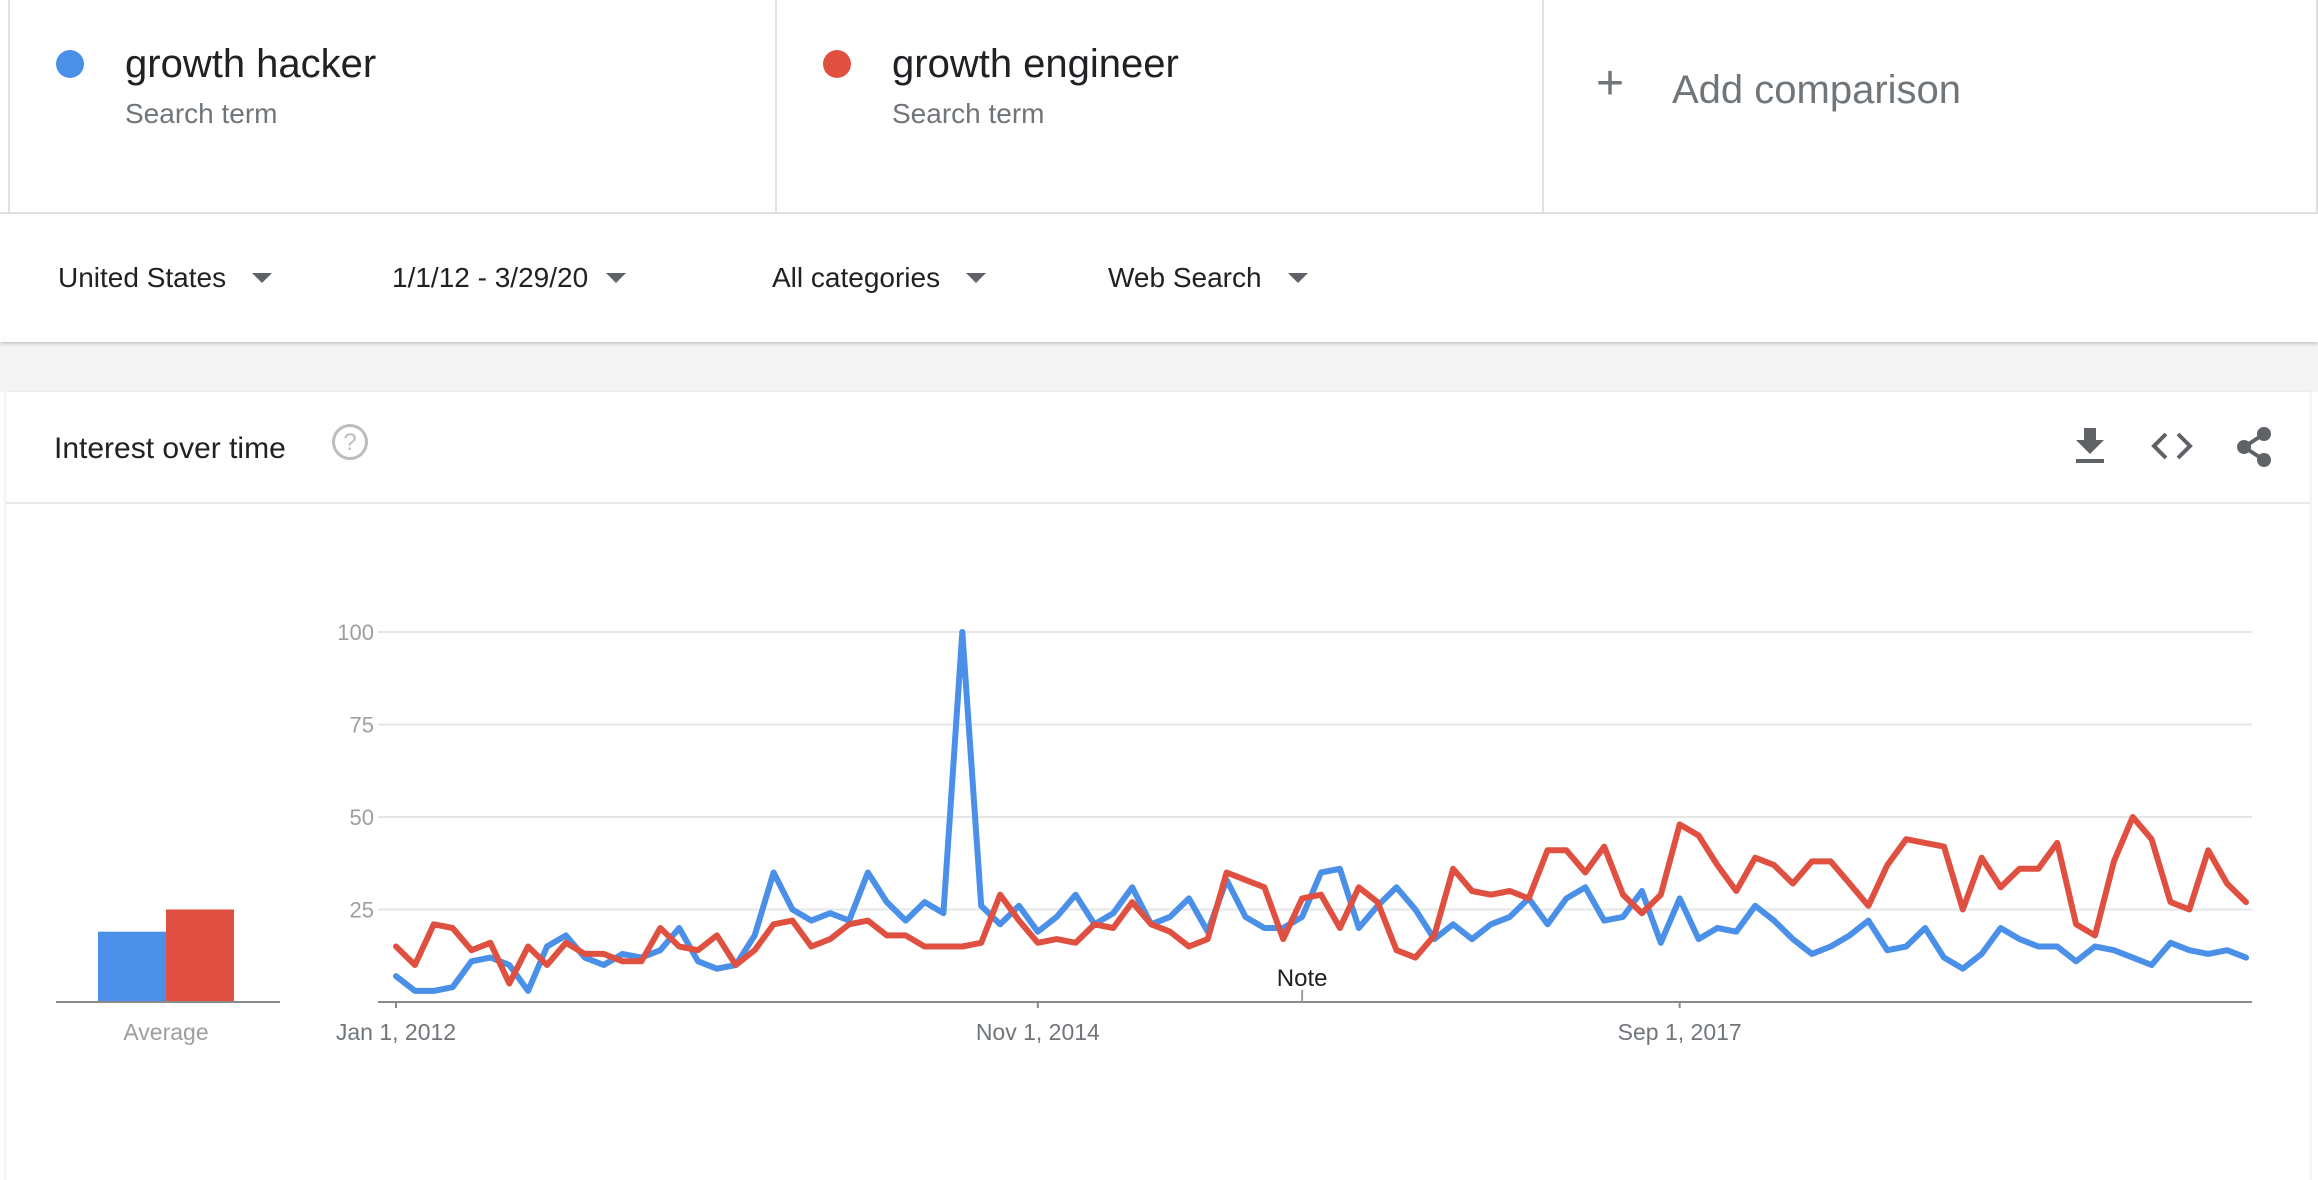 This screenshot has width=2318, height=1180. What do you see at coordinates (1185, 277) in the screenshot?
I see `search-type-label: Web Search` at bounding box center [1185, 277].